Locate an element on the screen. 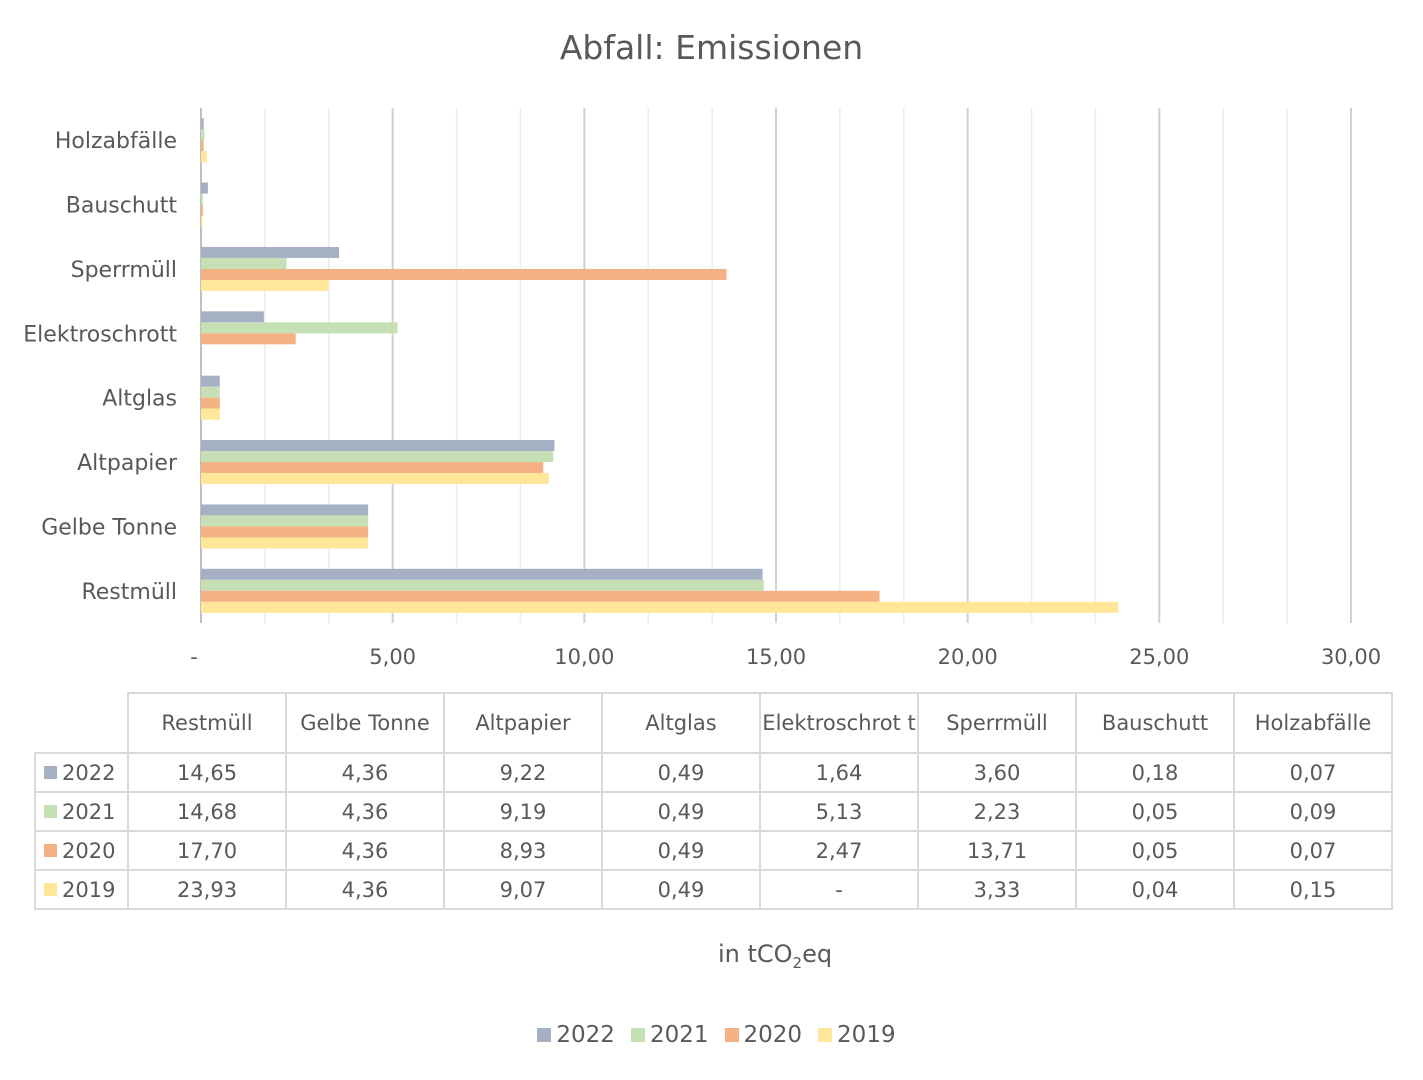 This screenshot has width=1423, height=1080. table-value-cell: 9,07 is located at coordinates (523, 889).